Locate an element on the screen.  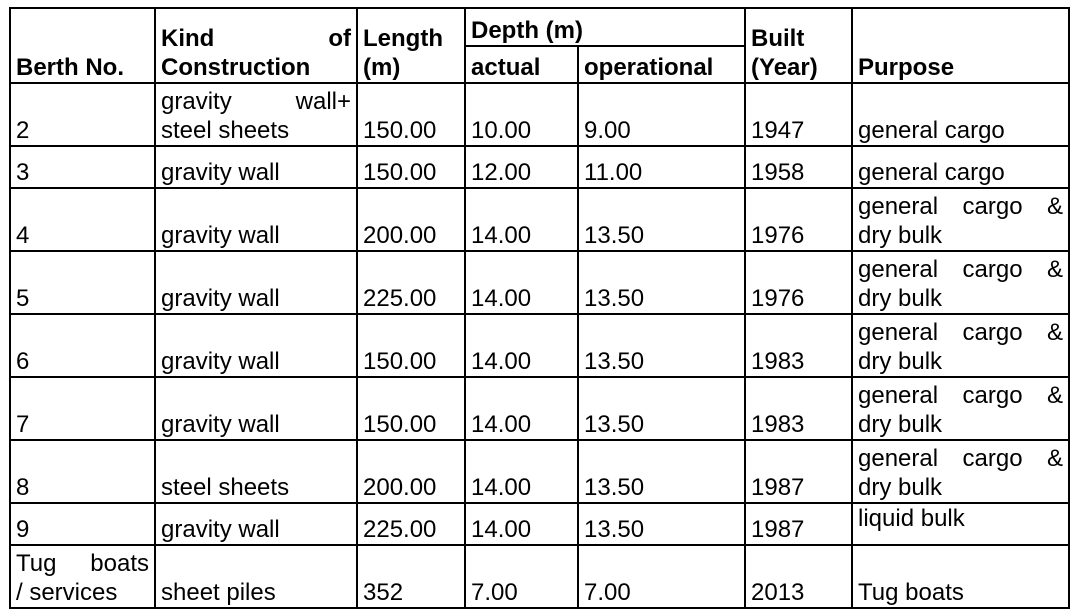
purpose-cell: liquid bulk is located at coordinates (961, 524).